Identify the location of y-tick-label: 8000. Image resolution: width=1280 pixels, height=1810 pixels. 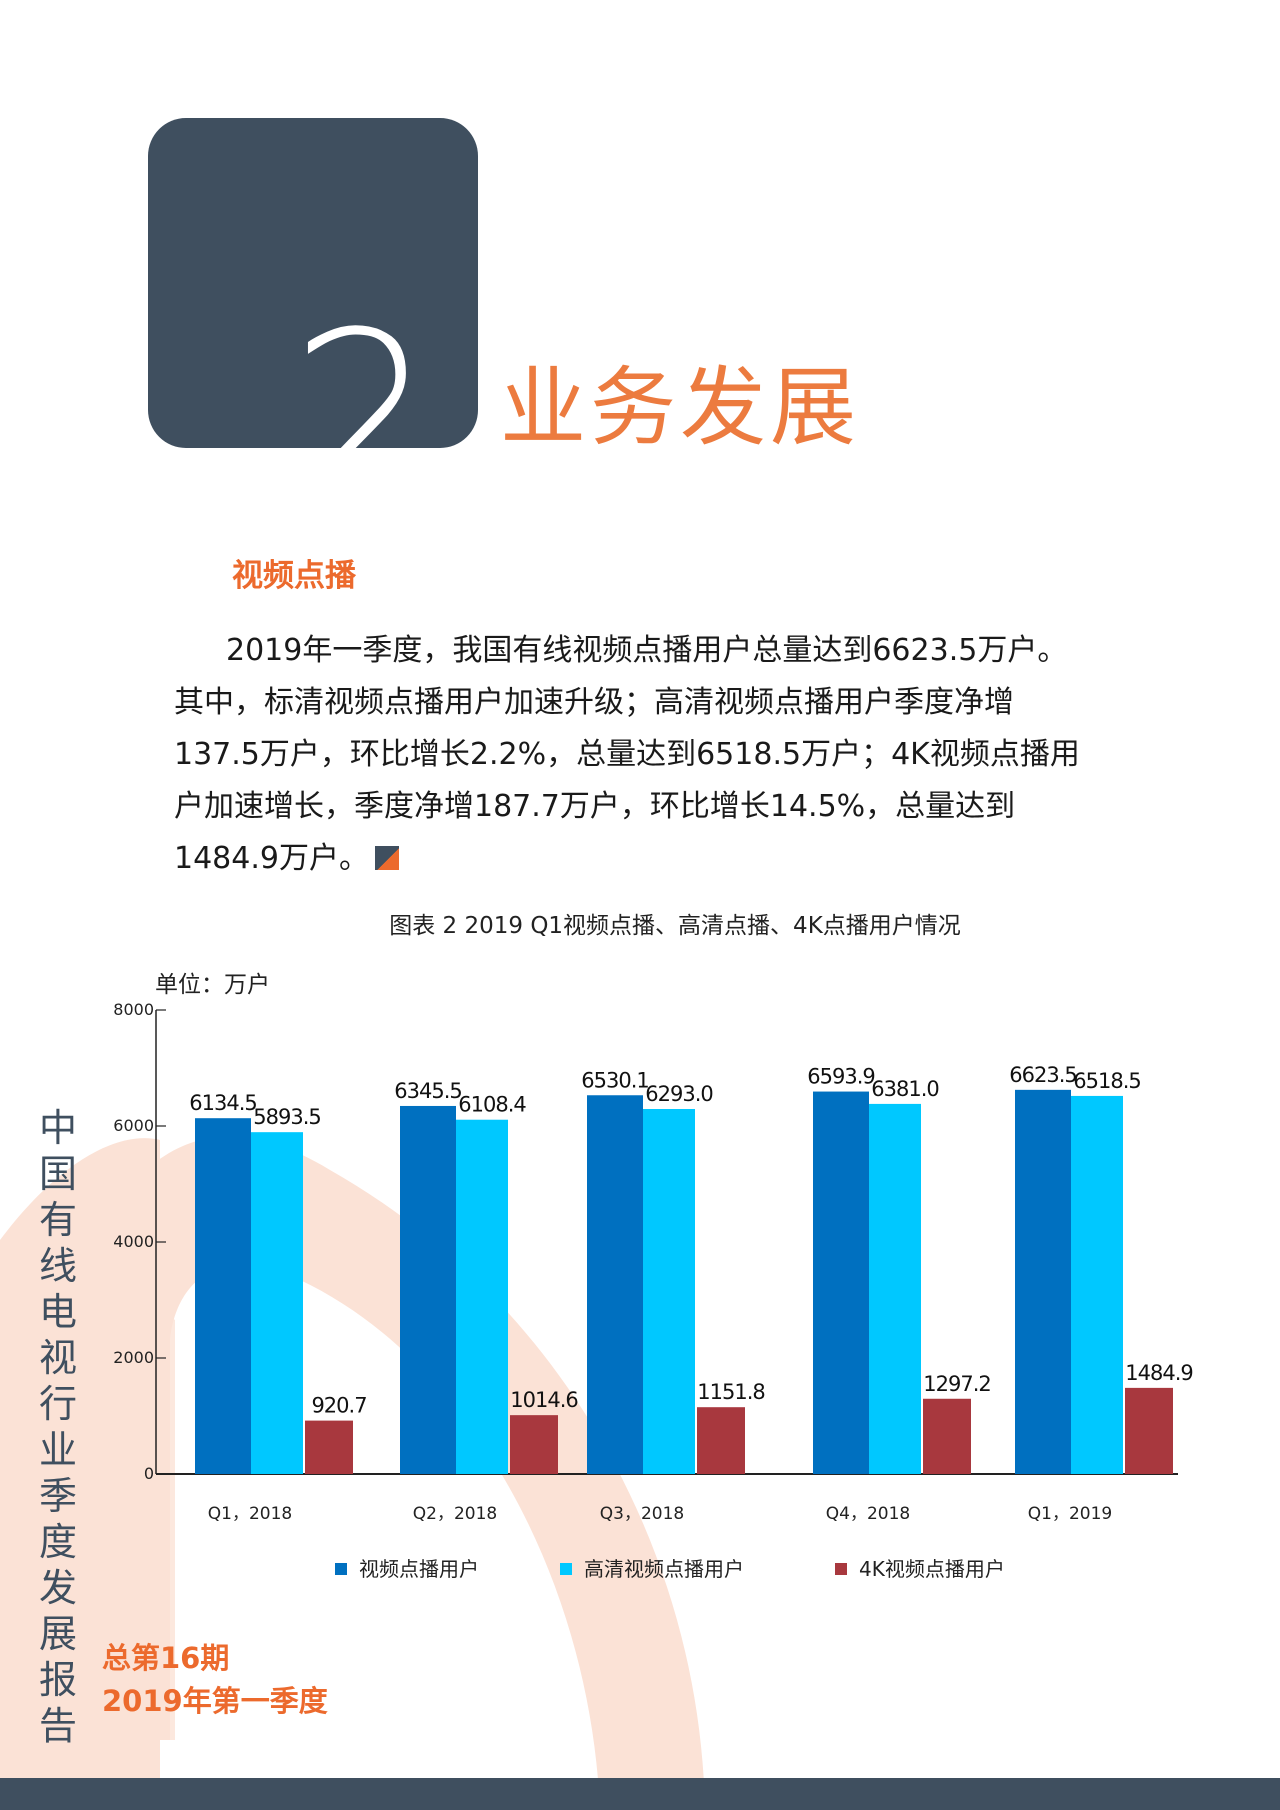
(133, 1009).